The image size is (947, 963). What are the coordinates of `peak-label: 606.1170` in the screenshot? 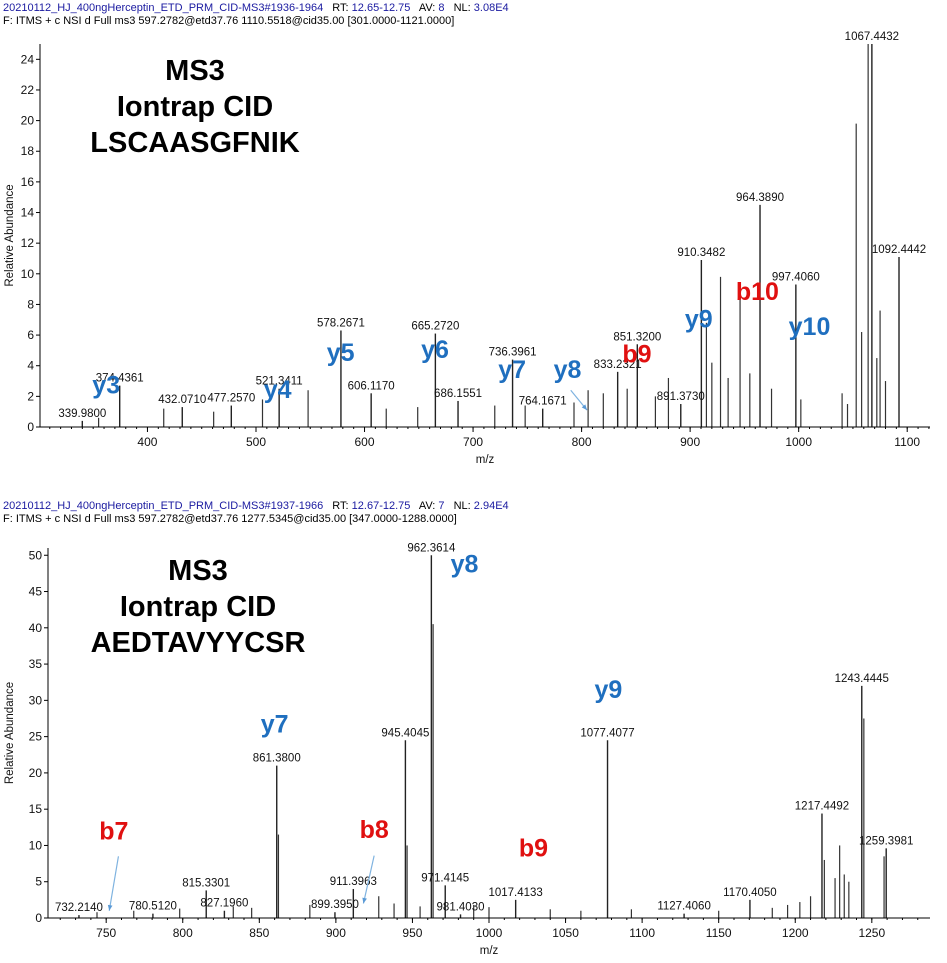 It's located at (371, 386).